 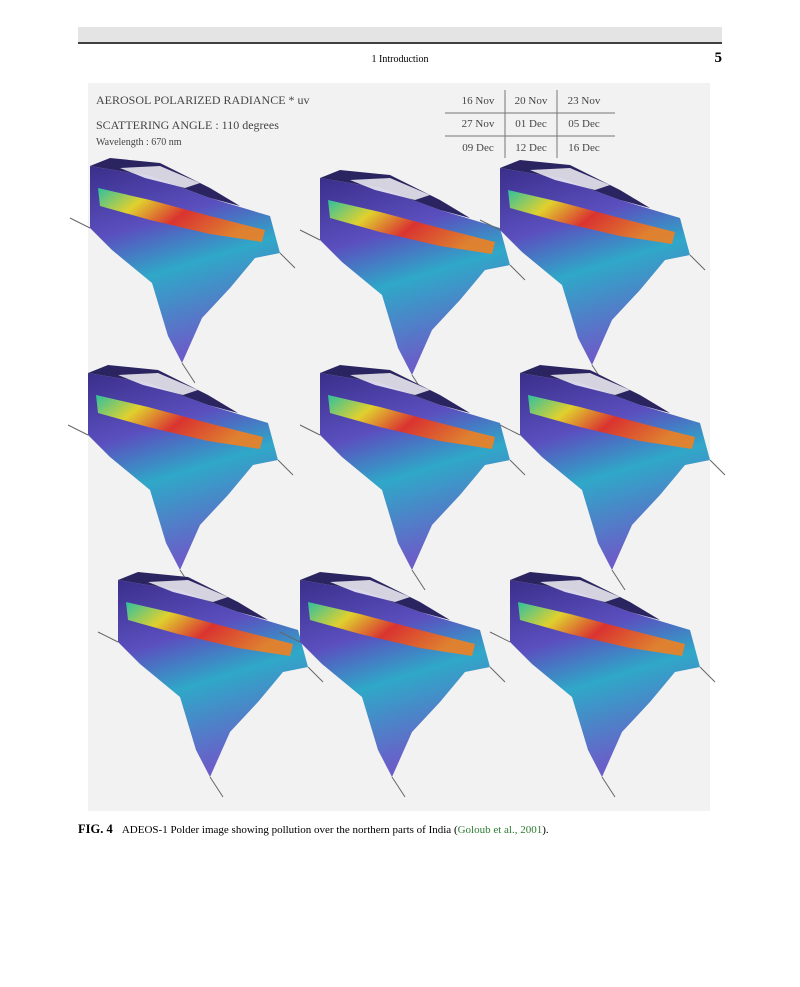 I want to click on header-bar, so click(x=400, y=34).